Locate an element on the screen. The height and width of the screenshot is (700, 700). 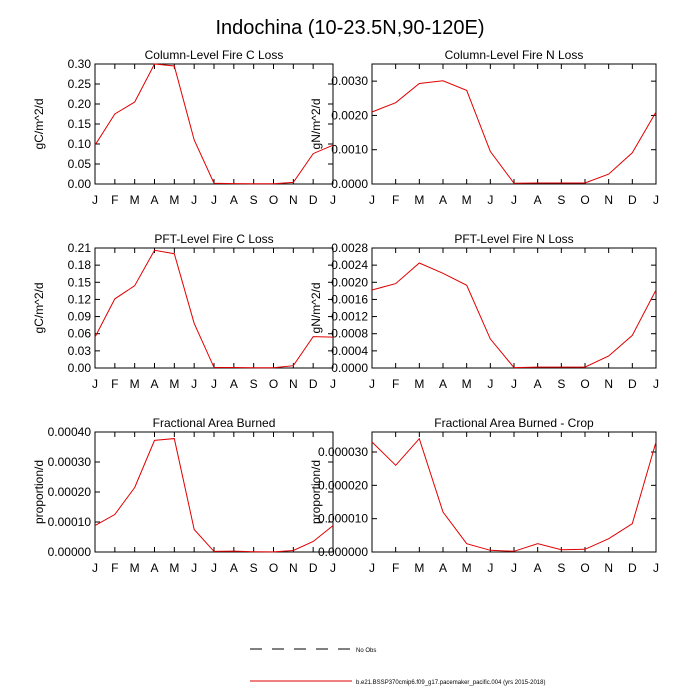
y-tick-label: 0.10 is located at coordinates (80, 144).